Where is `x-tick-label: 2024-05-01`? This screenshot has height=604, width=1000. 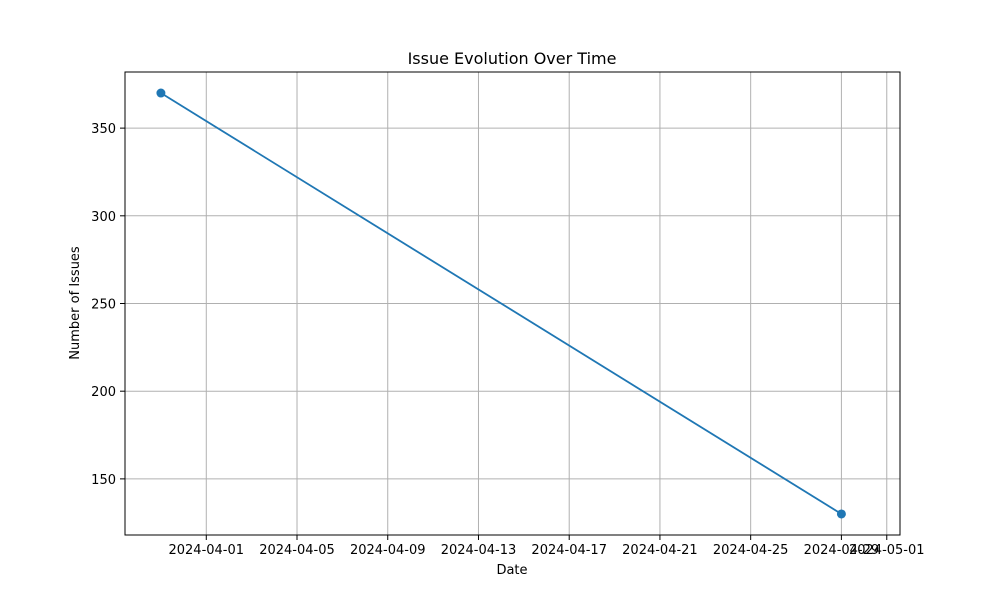 x-tick-label: 2024-05-01 is located at coordinates (887, 550).